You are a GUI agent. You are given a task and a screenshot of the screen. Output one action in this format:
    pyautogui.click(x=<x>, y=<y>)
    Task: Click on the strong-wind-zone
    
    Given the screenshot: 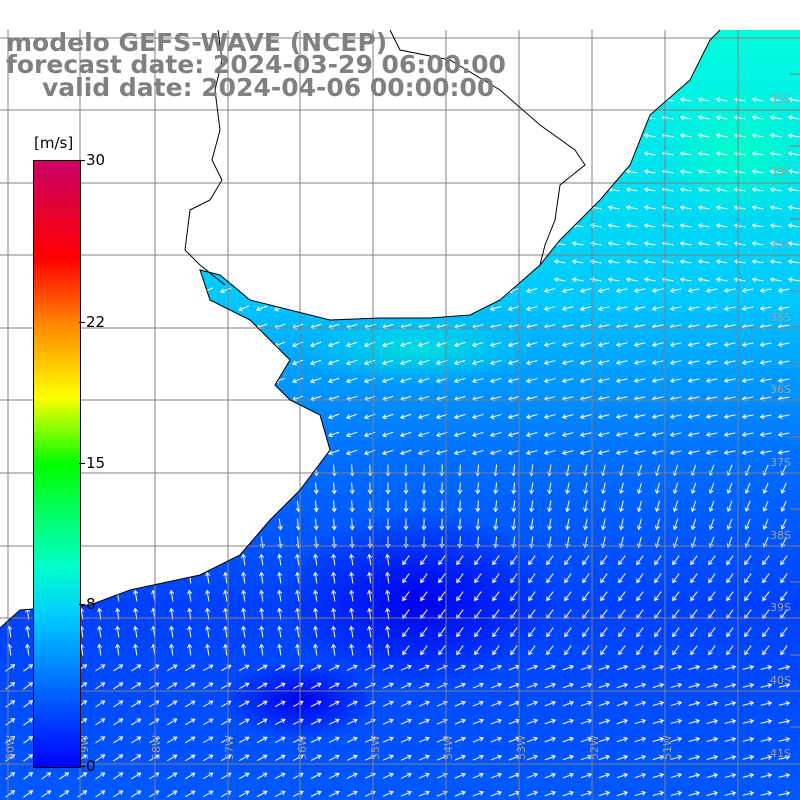 What is the action you would take?
    pyautogui.click(x=420, y=350)
    